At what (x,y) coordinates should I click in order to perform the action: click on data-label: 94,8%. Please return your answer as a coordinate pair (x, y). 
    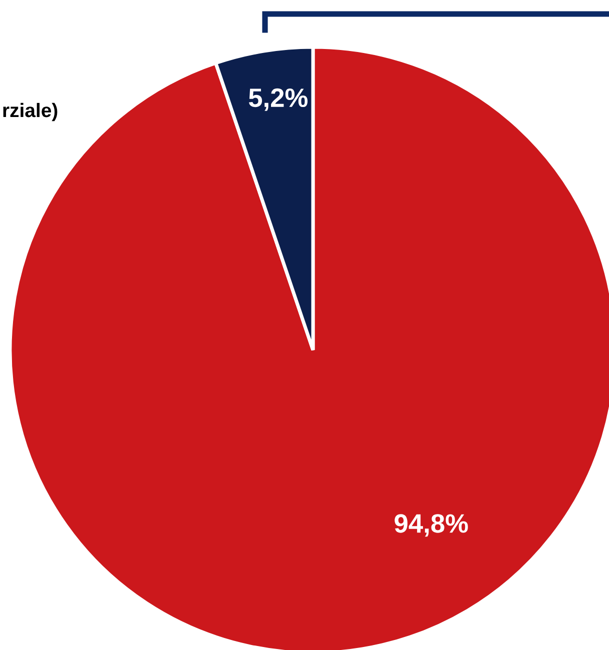
    Looking at the image, I should click on (431, 525).